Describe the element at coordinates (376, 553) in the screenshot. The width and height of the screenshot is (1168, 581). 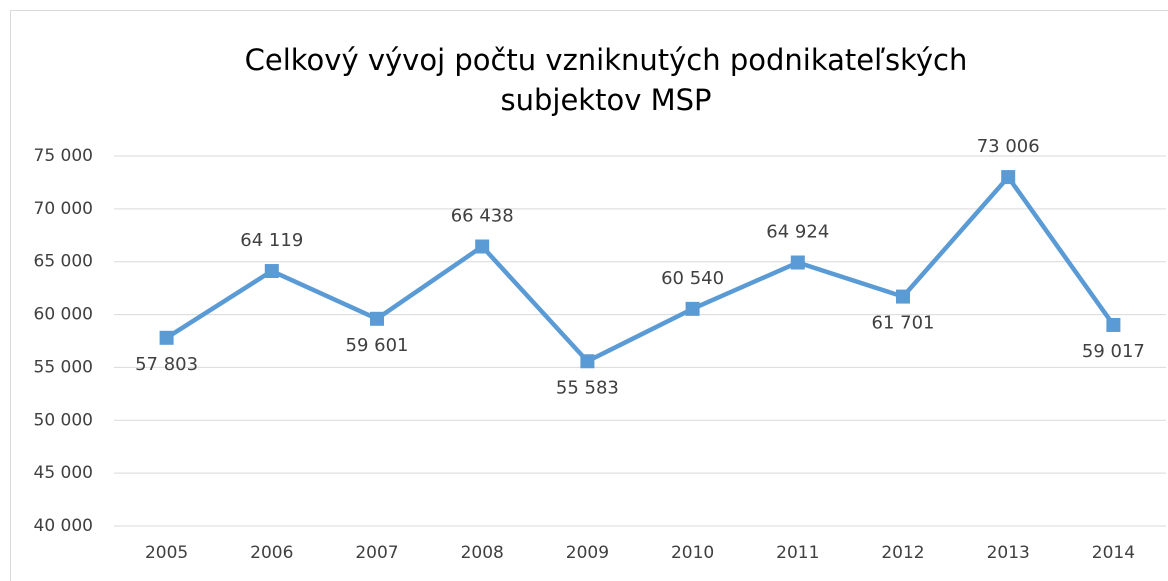
I see `x-tick-label: 2007` at that location.